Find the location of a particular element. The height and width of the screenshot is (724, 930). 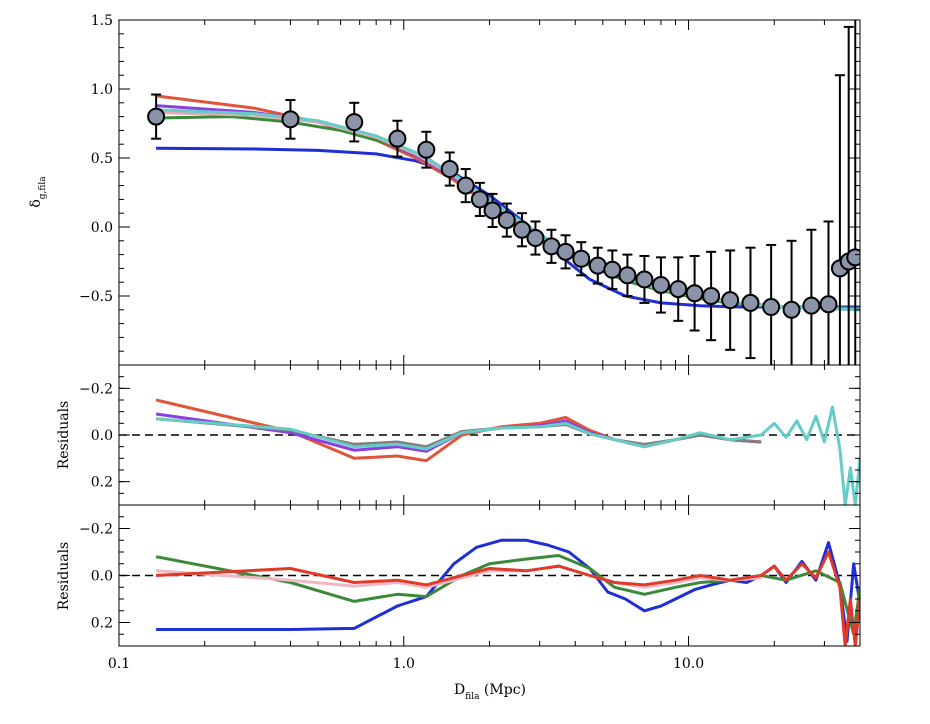

bottom-ylabel: Residuals is located at coordinates (64, 576).